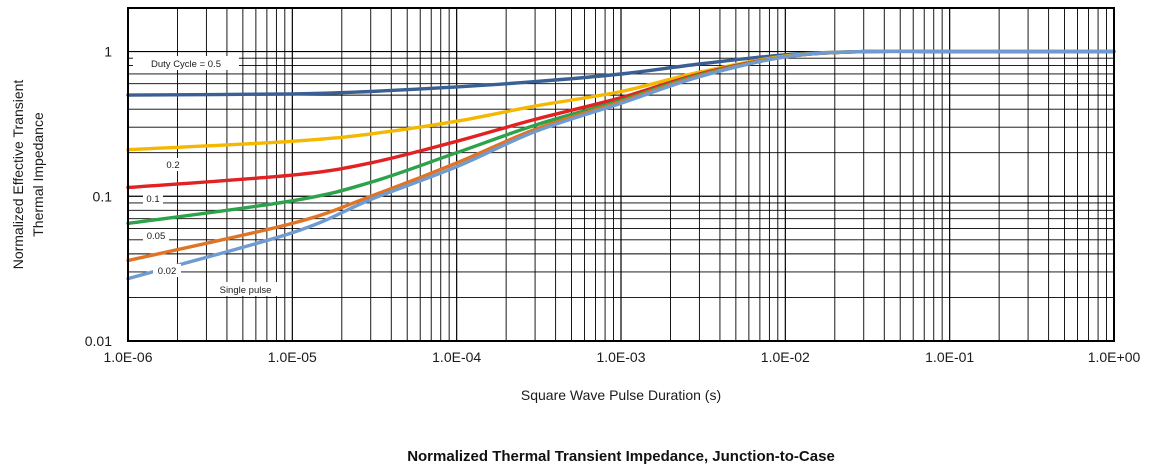  What do you see at coordinates (949, 357) in the screenshot?
I see `x-tick-label: 1.0E-01` at bounding box center [949, 357].